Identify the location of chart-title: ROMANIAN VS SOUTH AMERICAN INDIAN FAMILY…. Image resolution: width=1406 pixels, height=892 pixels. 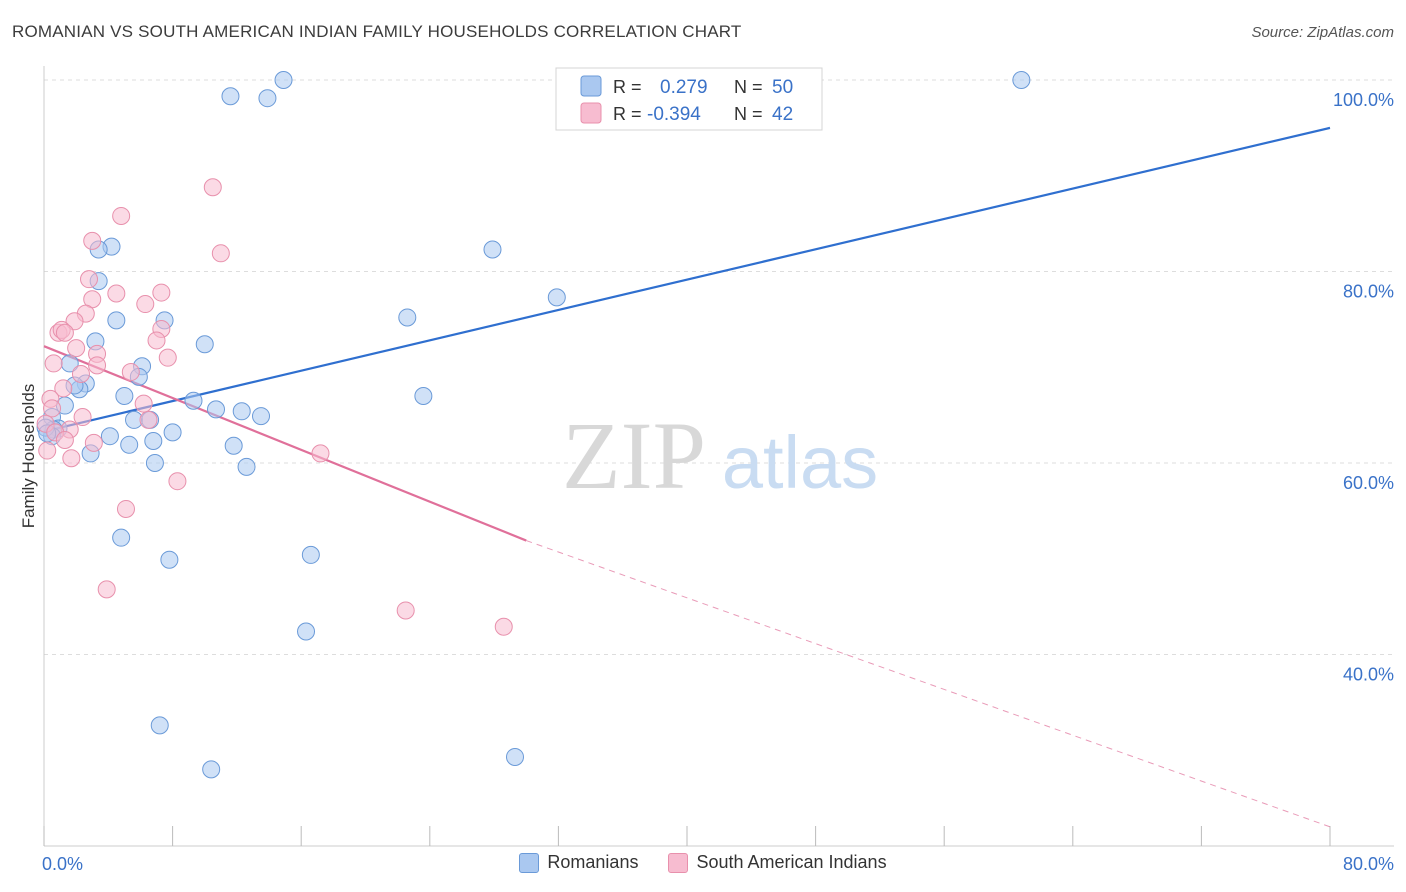
(377, 31).